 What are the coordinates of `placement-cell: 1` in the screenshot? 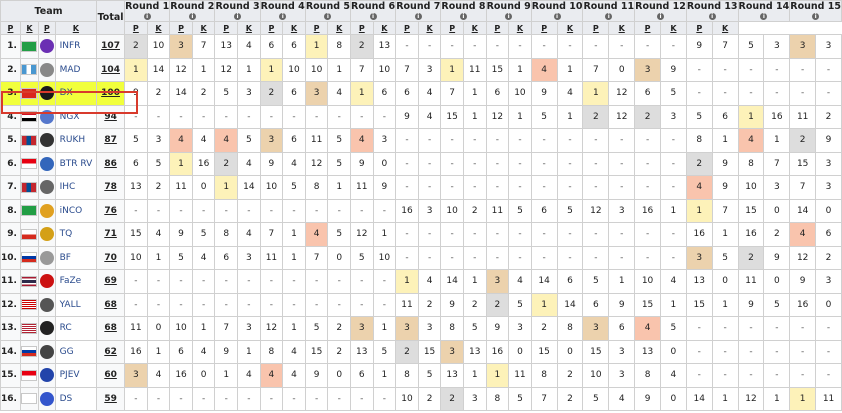 It's located at (316, 46).